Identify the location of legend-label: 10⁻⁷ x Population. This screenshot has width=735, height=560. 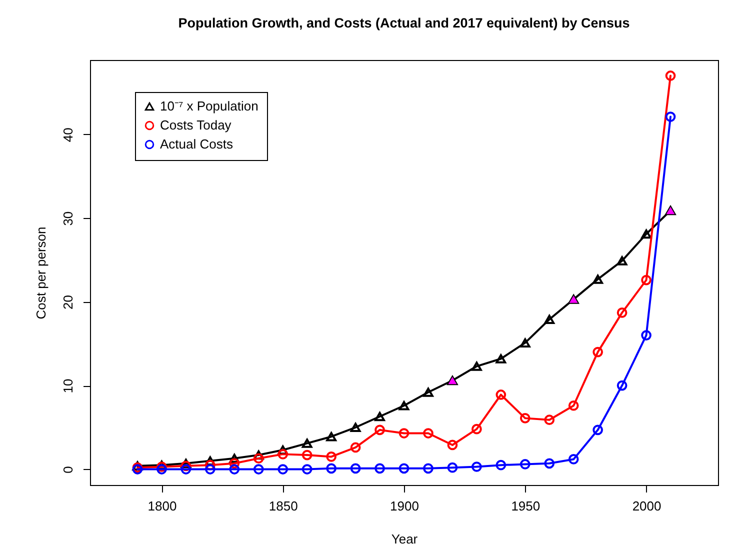
(209, 106).